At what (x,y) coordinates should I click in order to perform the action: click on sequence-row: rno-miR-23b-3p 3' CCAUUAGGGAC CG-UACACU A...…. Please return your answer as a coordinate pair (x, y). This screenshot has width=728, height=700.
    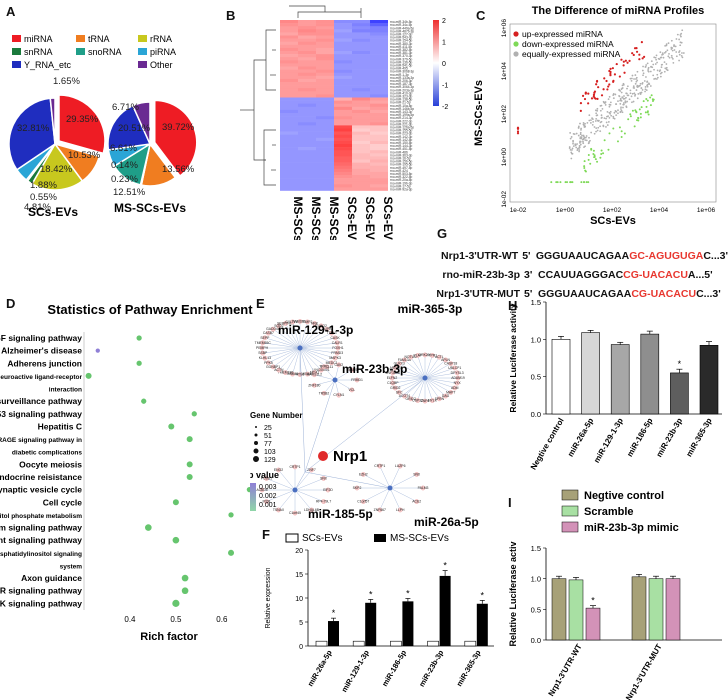
    Looking at the image, I should click on (581, 274).